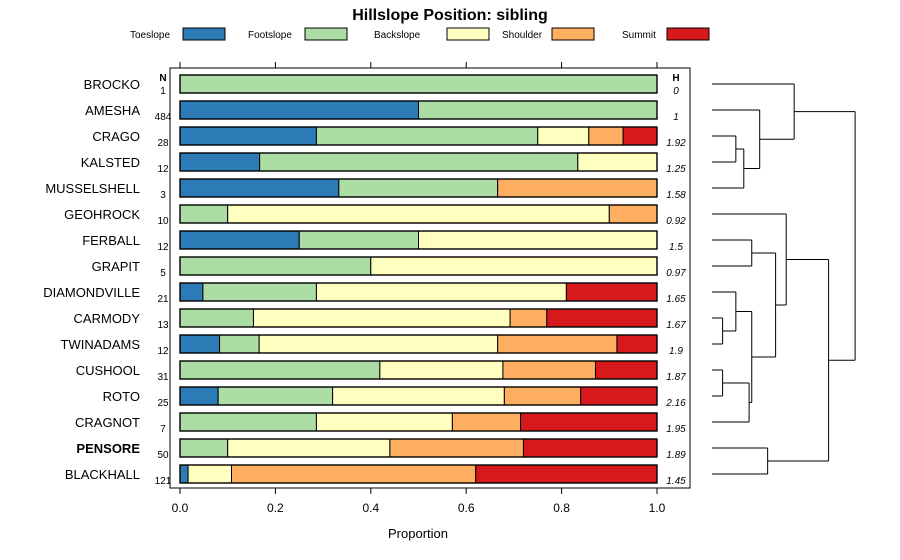  What do you see at coordinates (450, 15) in the screenshot?
I see `chart-title: Hillslope Position: sibling` at bounding box center [450, 15].